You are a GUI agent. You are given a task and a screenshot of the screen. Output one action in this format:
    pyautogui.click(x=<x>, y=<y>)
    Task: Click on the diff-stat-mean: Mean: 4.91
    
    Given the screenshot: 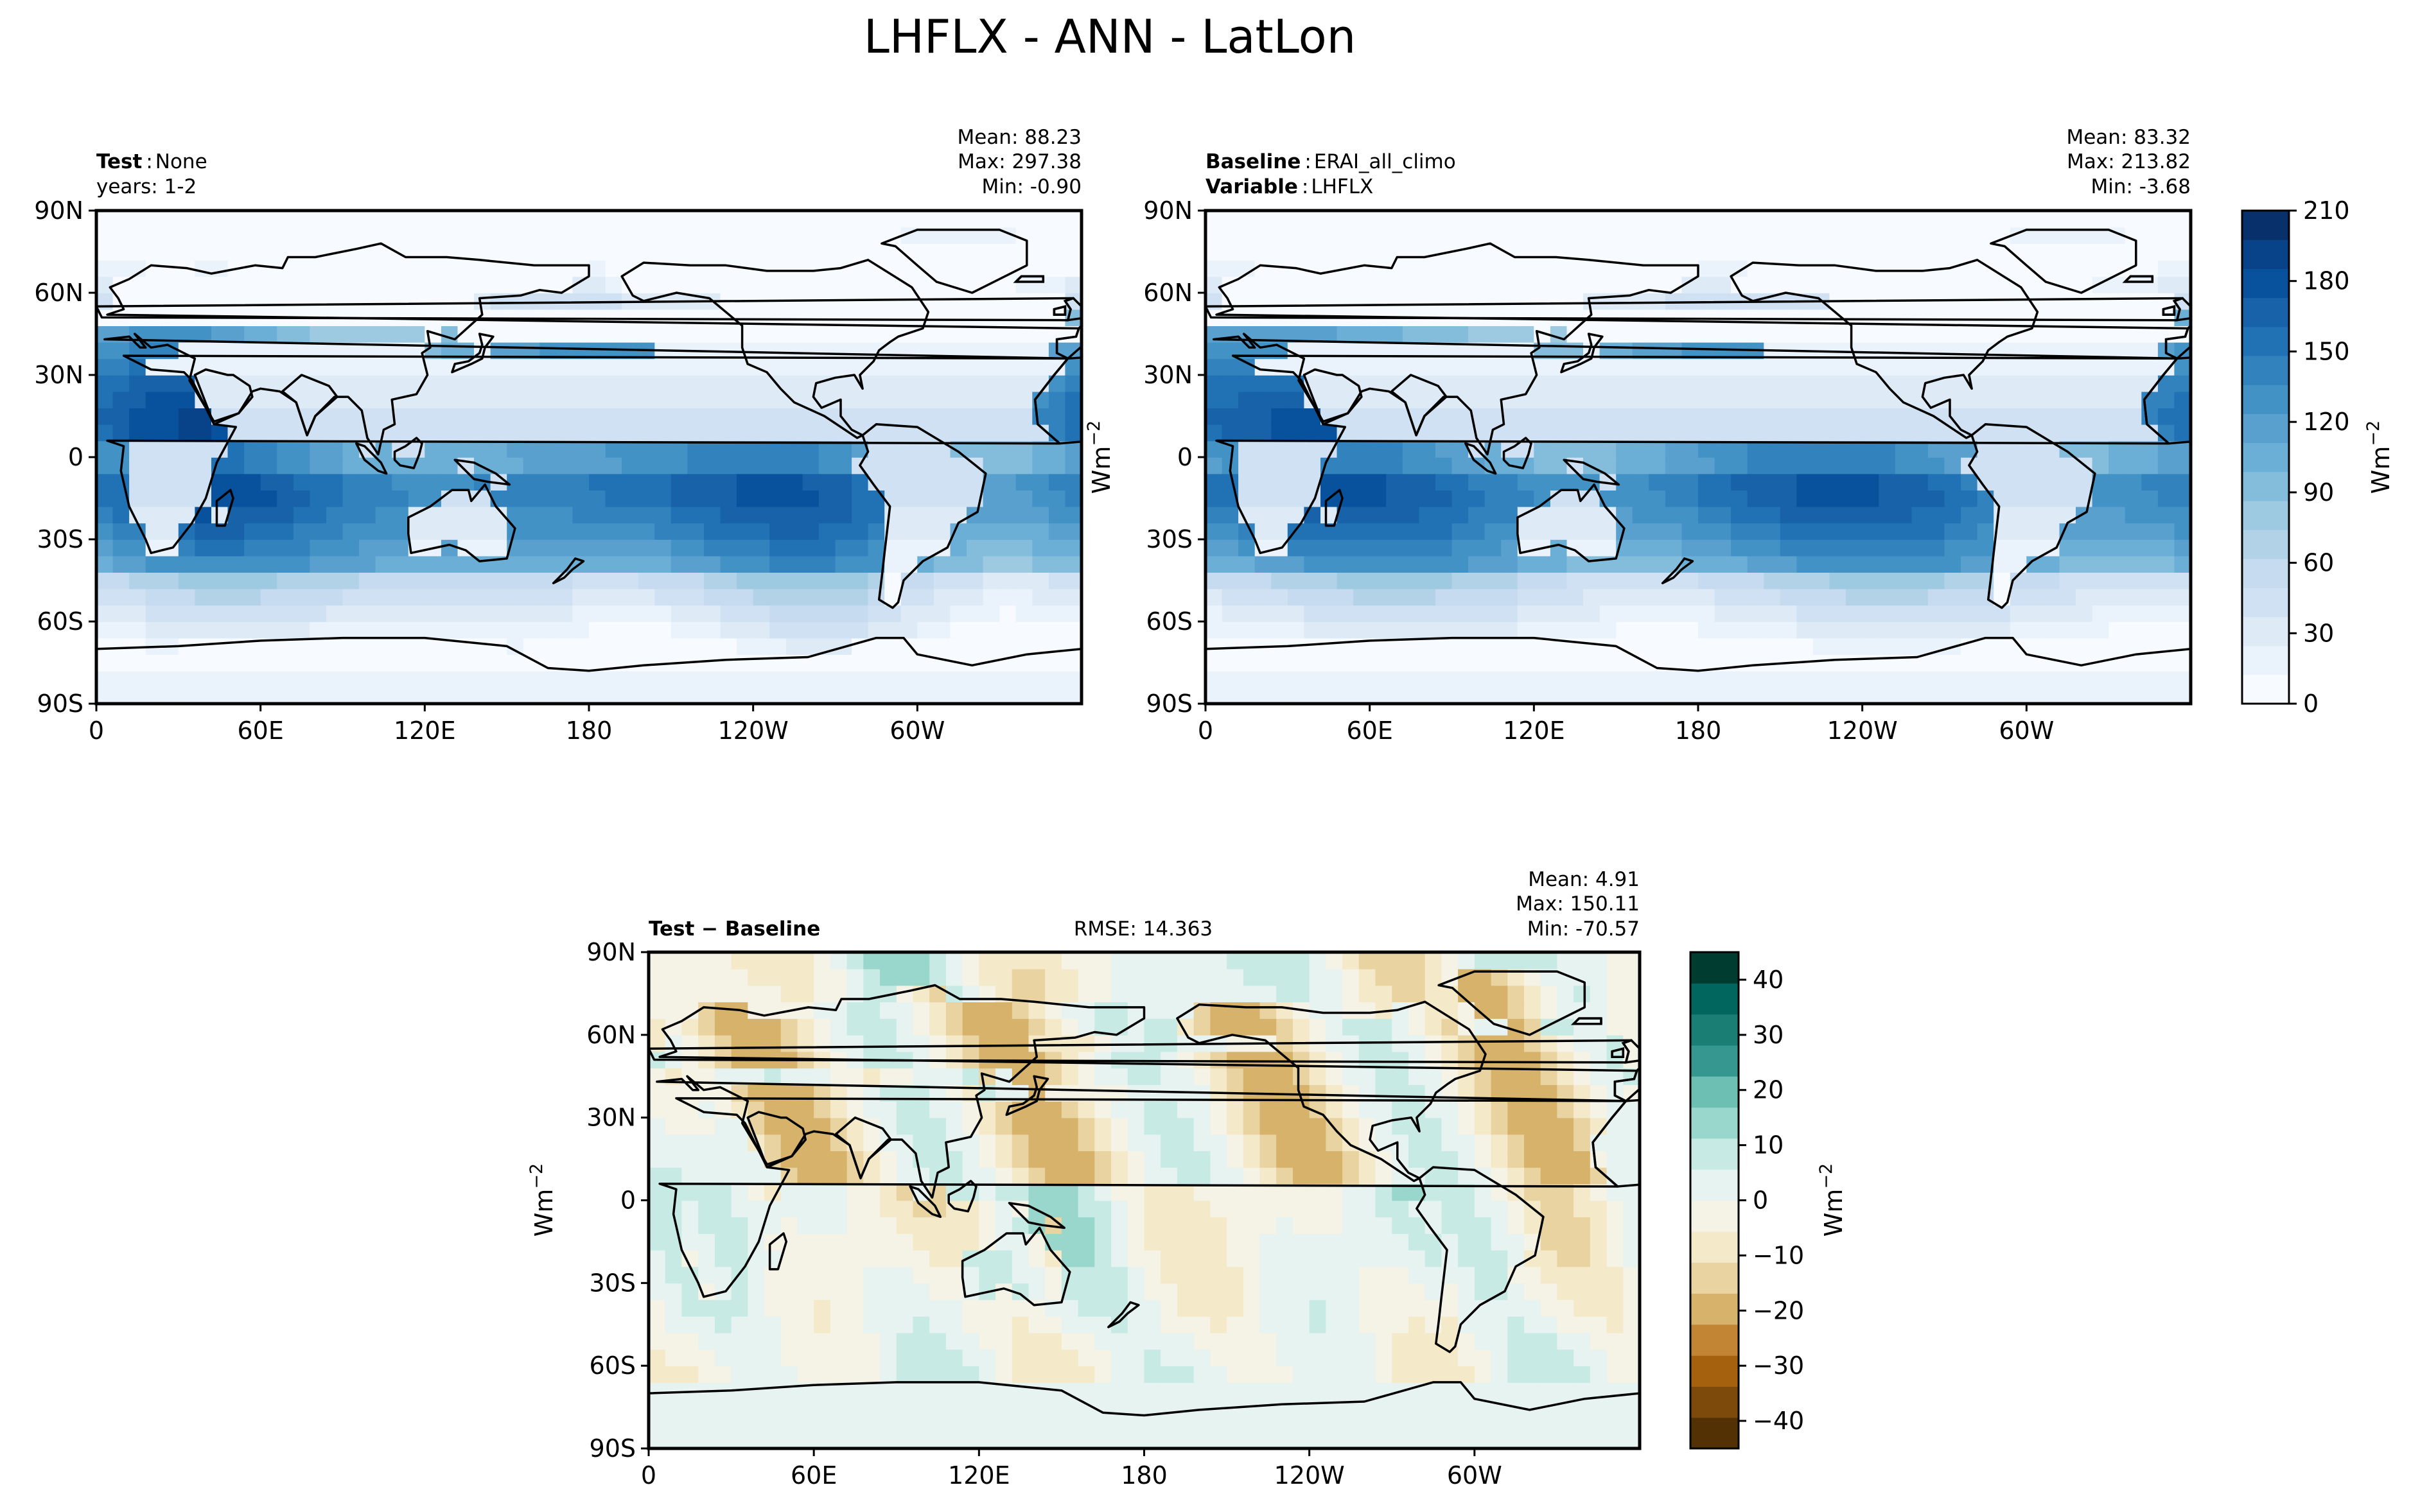 What is the action you would take?
    pyautogui.click(x=1584, y=879)
    